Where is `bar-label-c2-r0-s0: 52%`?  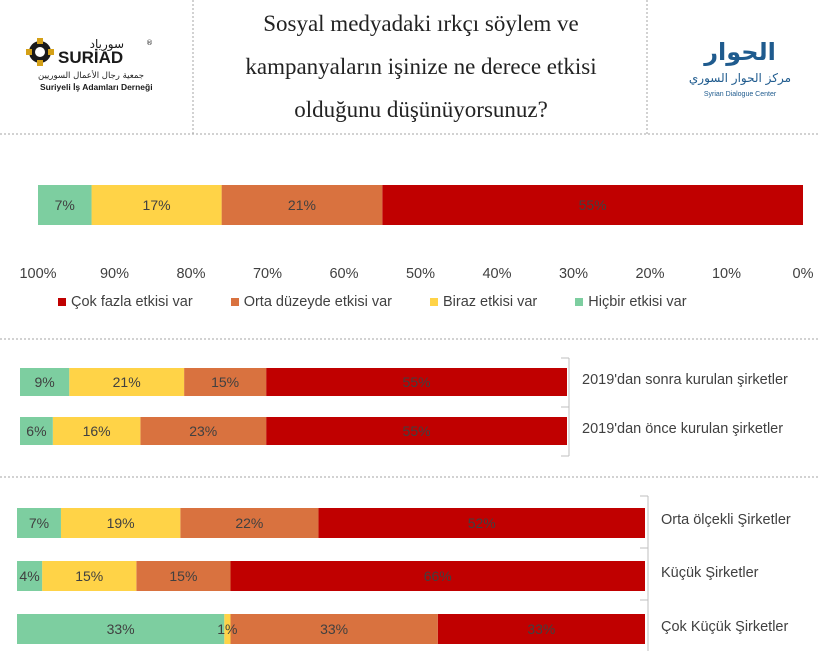 bar-label-c2-r0-s0: 52% is located at coordinates (481, 523).